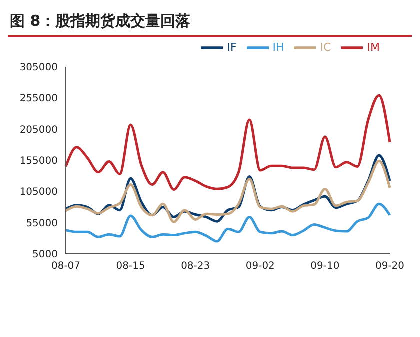 Image resolution: width=420 pixels, height=337 pixels. Describe the element at coordinates (39, 68) in the screenshot. I see `y-tick-label: 305000` at that location.